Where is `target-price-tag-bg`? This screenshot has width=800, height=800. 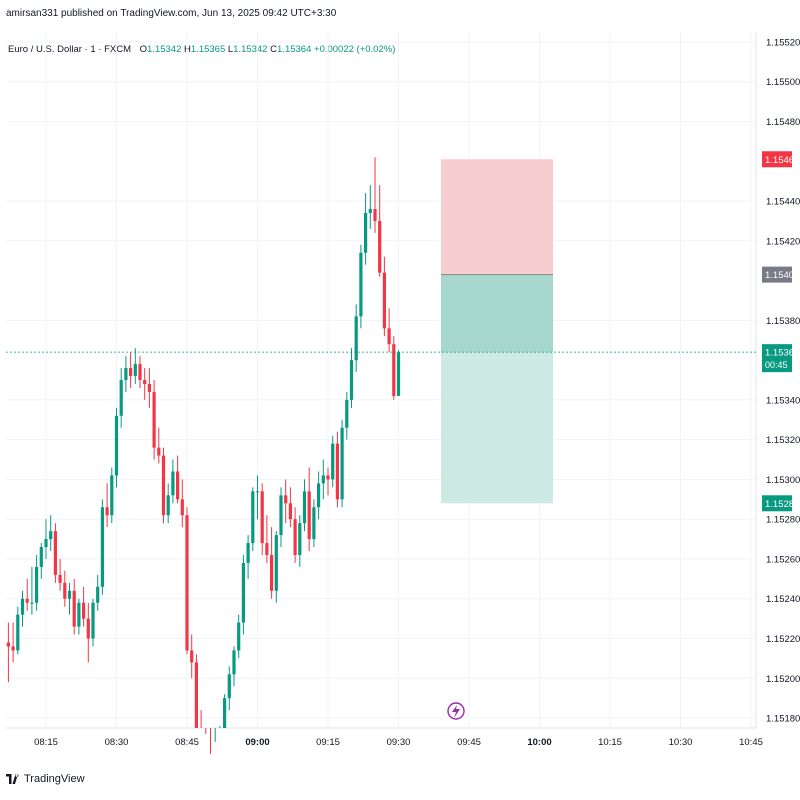 target-price-tag-bg is located at coordinates (777, 503).